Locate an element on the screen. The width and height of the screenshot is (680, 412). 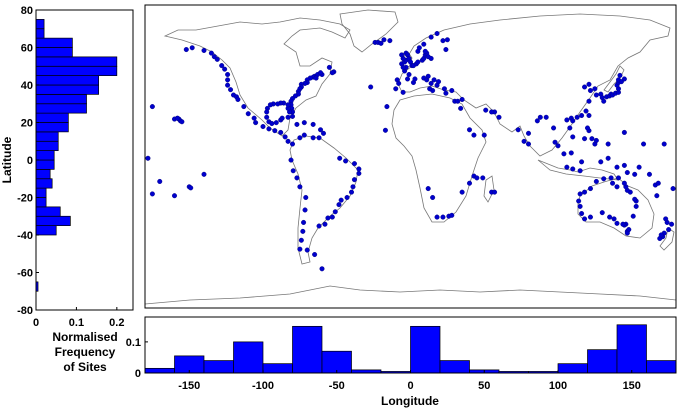
longitude-bars is located at coordinates (410, 349).